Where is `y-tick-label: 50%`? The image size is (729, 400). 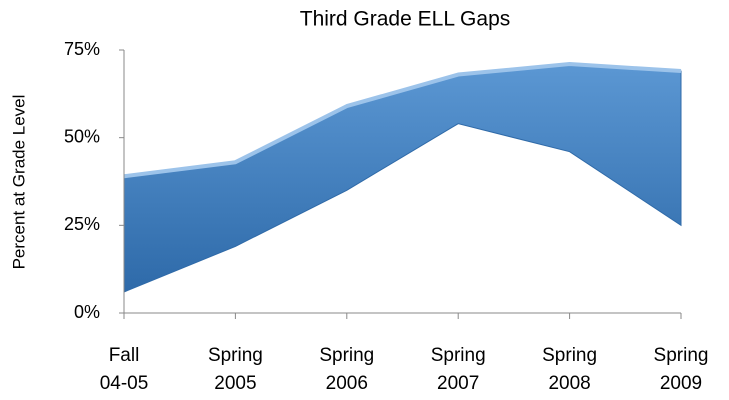
y-tick-label: 50% is located at coordinates (82, 136).